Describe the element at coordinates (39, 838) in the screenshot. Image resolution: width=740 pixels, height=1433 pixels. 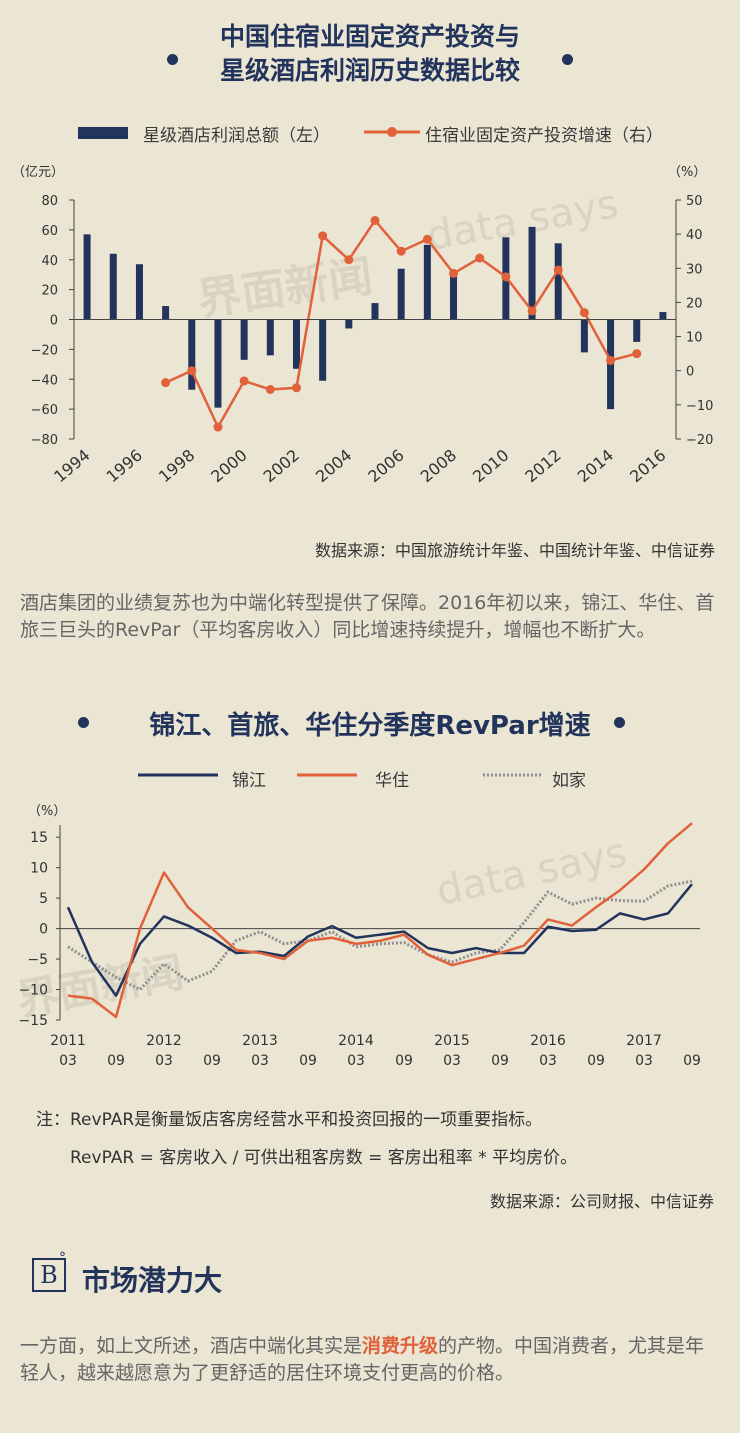
I see `chart2-y-tick-label: 15` at that location.